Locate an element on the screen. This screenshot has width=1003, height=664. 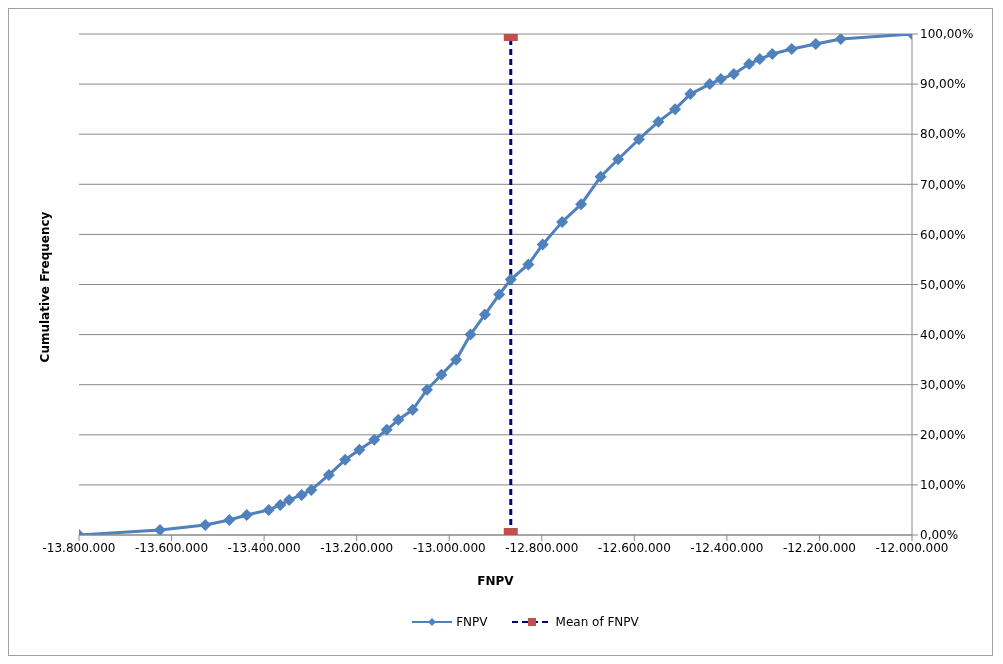
x-axis-title: FNPV is located at coordinates (496, 581).